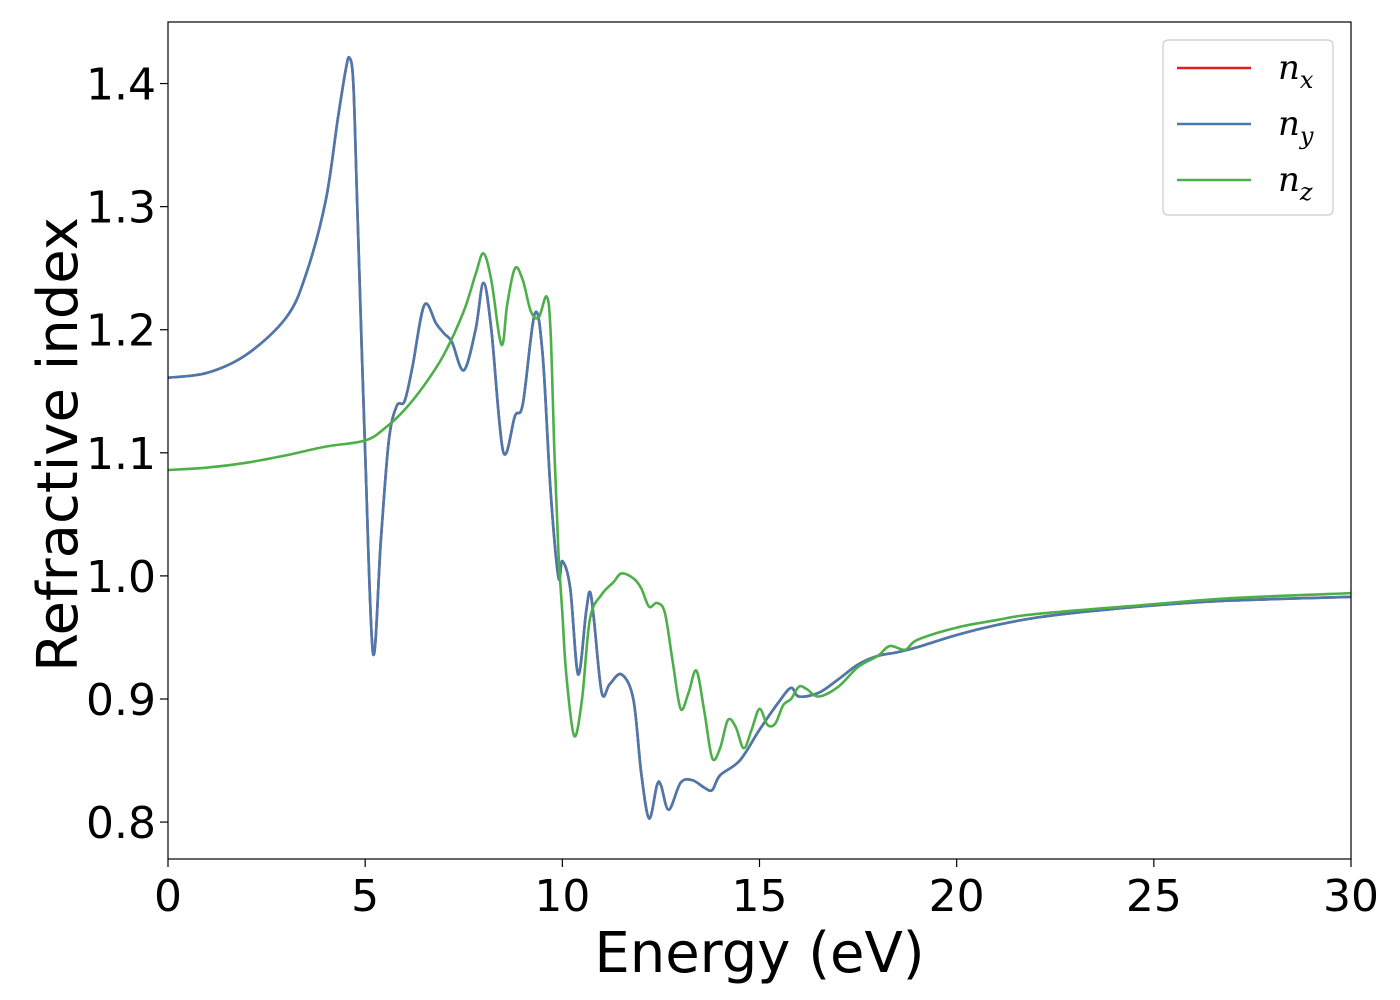 The image size is (1400, 1000). I want to click on legend-label: nx, so click(1296, 71).